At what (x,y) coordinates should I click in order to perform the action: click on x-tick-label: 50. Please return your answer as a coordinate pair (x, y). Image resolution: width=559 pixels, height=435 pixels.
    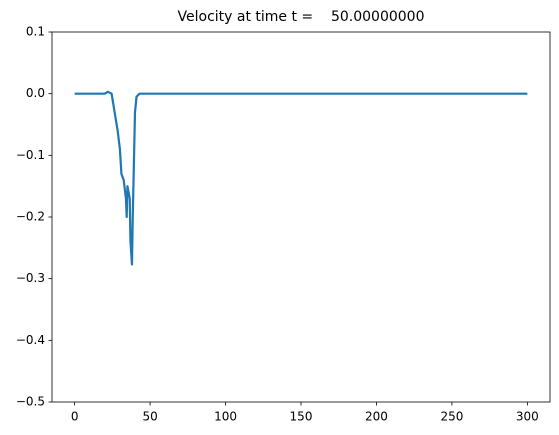
    Looking at the image, I should click on (149, 417).